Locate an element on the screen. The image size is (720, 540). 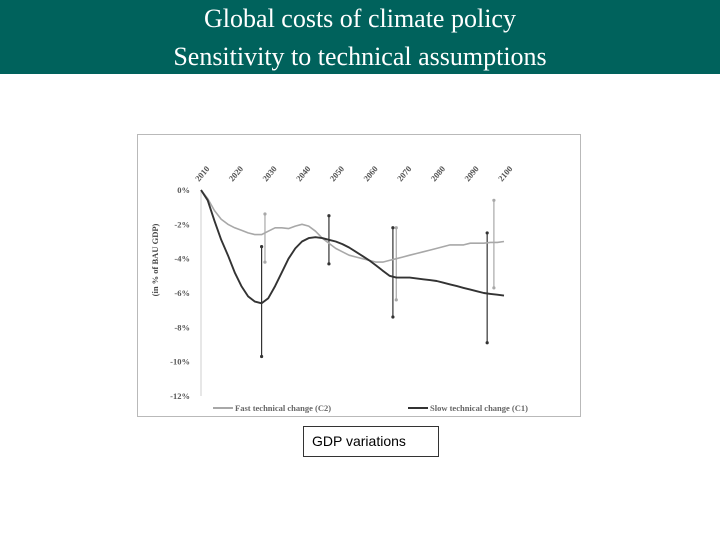
y-tick-label: -12% is located at coordinates (180, 396).